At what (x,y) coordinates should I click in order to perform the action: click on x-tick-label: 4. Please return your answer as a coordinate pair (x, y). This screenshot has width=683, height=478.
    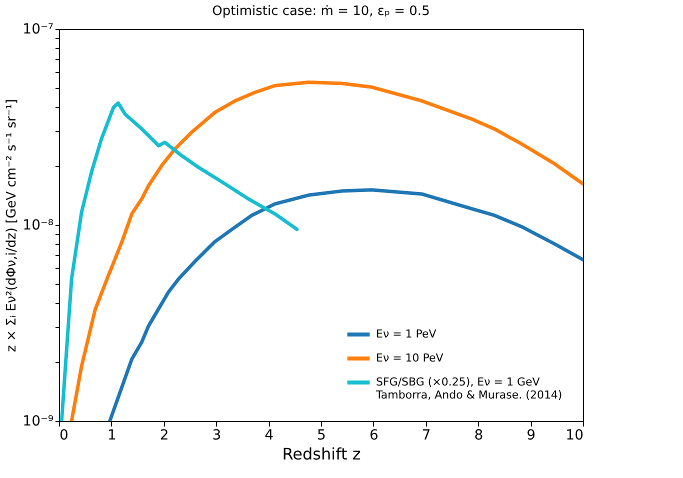
    Looking at the image, I should click on (269, 436).